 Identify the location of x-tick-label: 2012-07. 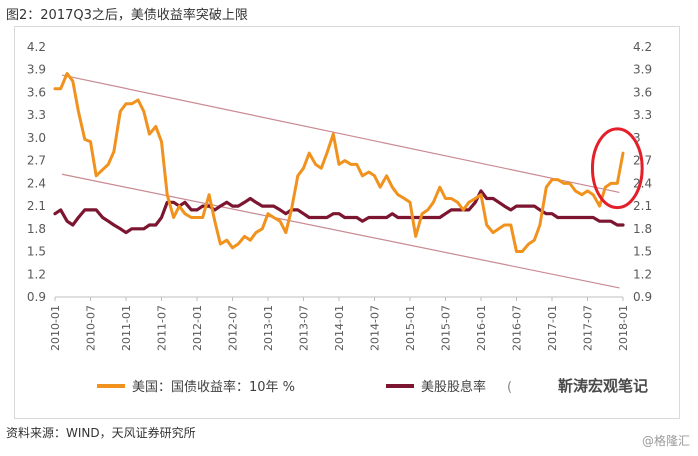
(233, 328).